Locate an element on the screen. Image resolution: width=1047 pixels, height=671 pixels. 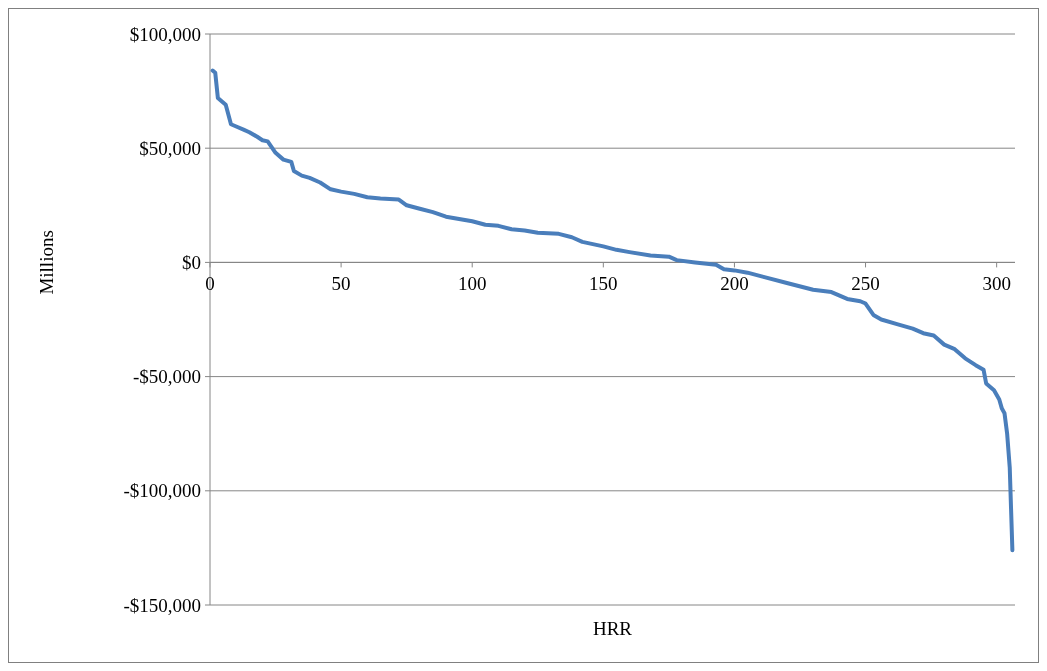
y-tick-label: $50,000 is located at coordinates (170, 148).